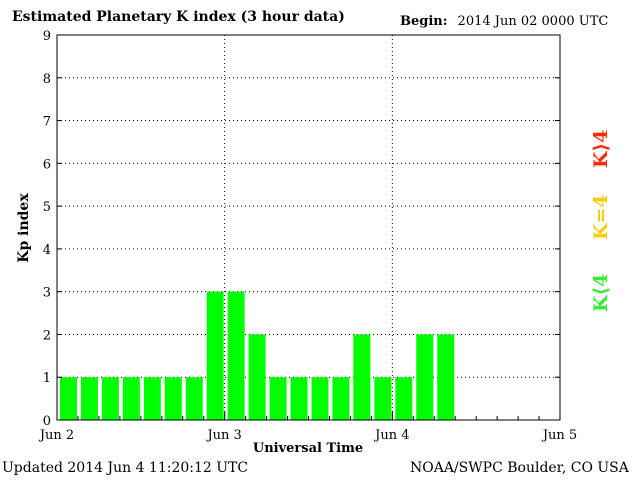 The width and height of the screenshot is (640, 480). Describe the element at coordinates (601, 148) in the screenshot. I see `legend-k-greater-4: K⟩4` at that location.